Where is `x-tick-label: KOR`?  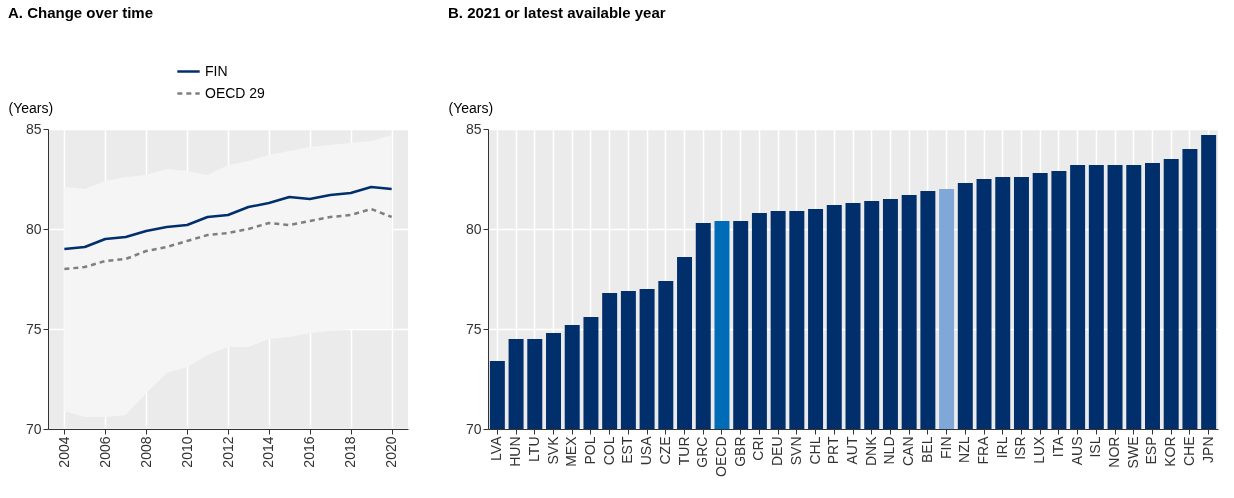
x-tick-label: KOR is located at coordinates (1170, 451).